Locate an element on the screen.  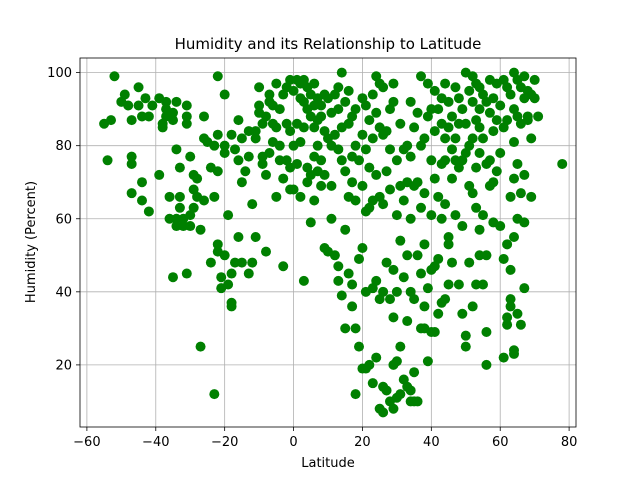
x-tick-label: −60 is located at coordinates (86, 442).